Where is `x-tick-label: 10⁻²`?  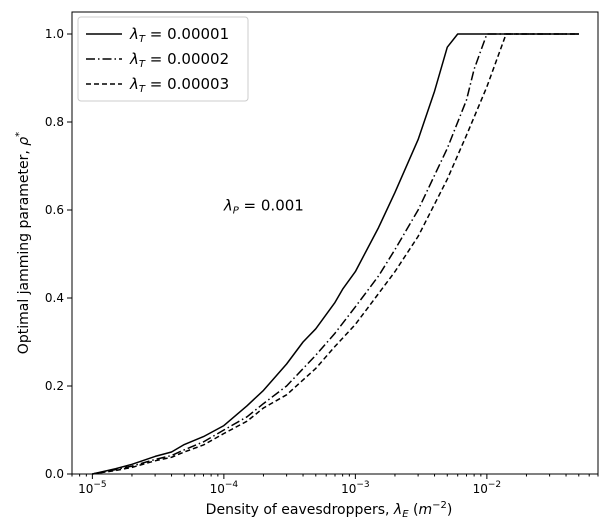 x-tick-label: 10⁻² is located at coordinates (487, 488).